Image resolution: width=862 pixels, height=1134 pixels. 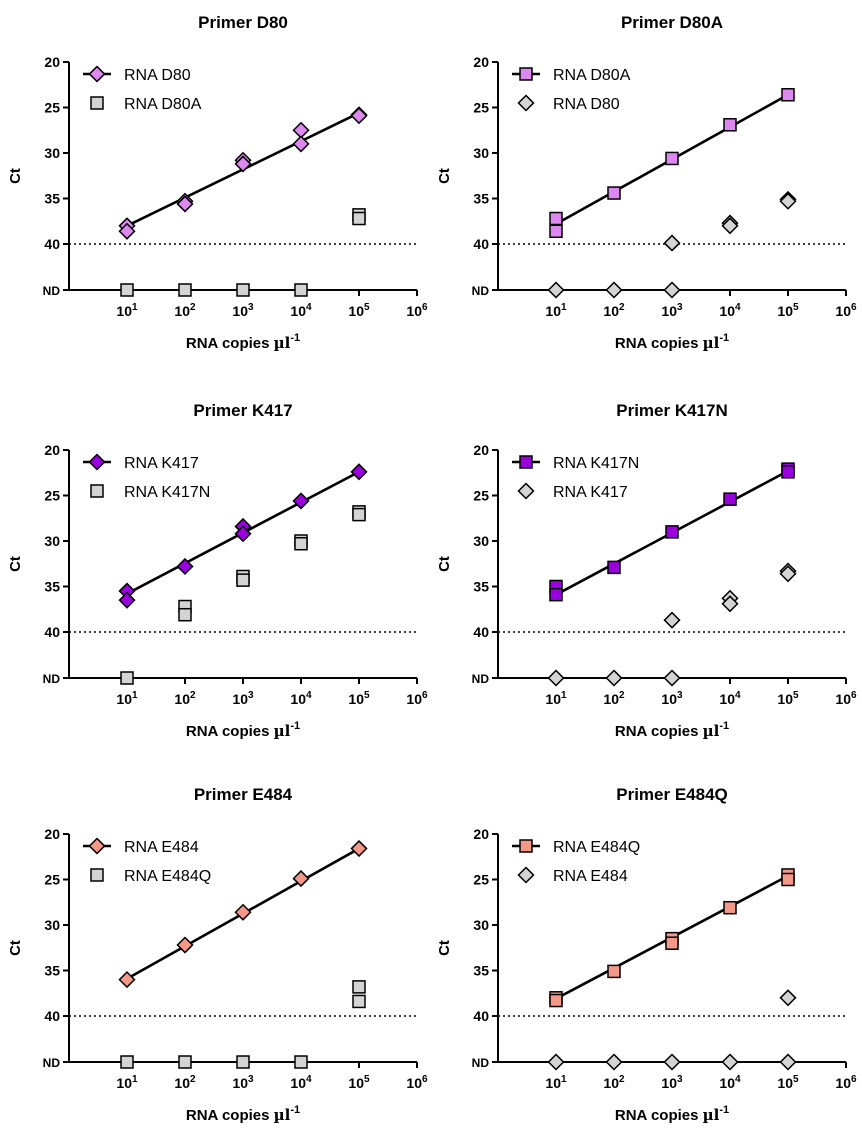 I want to click on chart-title: Primer E484, so click(x=243, y=794).